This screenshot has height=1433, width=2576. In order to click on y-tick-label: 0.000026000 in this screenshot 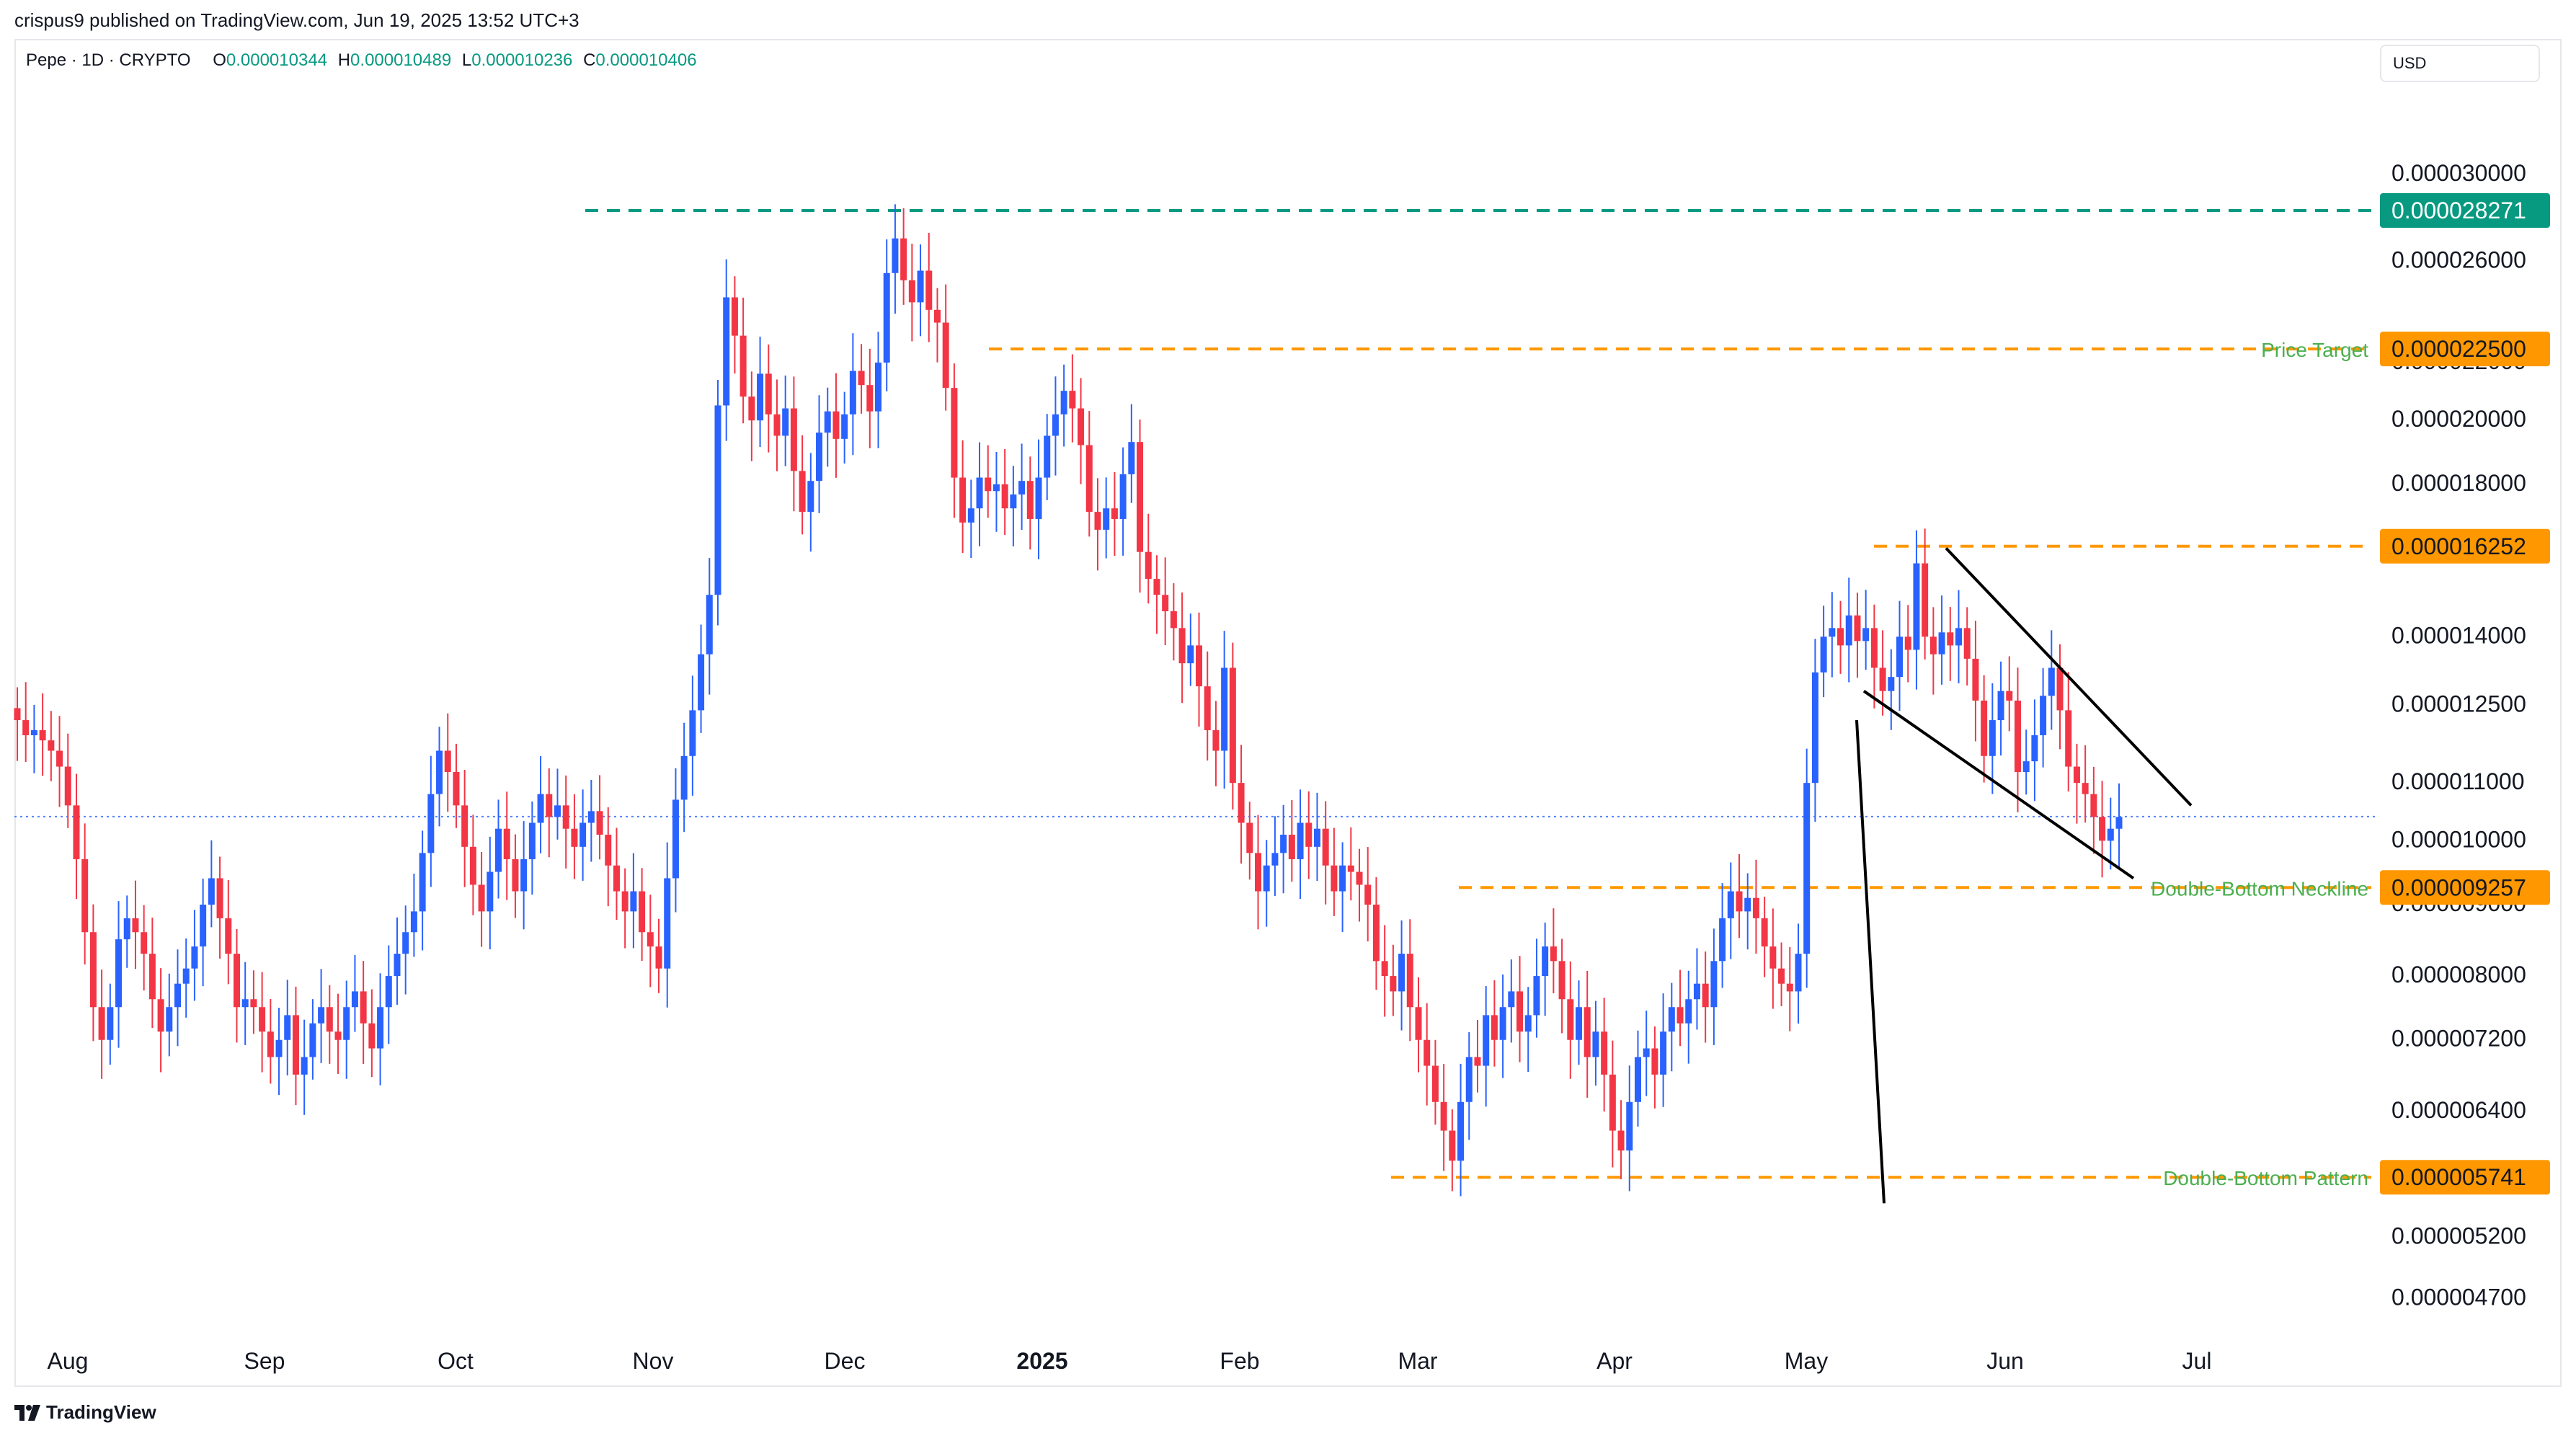, I will do `click(2458, 259)`.